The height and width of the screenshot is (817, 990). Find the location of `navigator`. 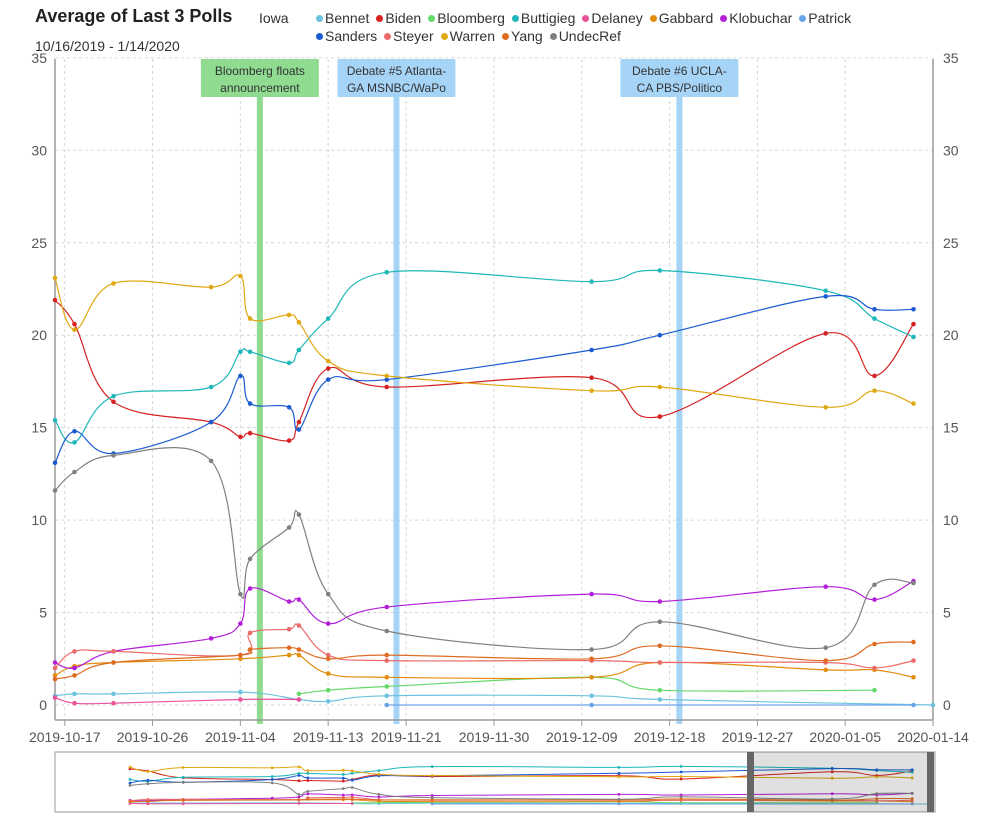

navigator is located at coordinates (495, 782).